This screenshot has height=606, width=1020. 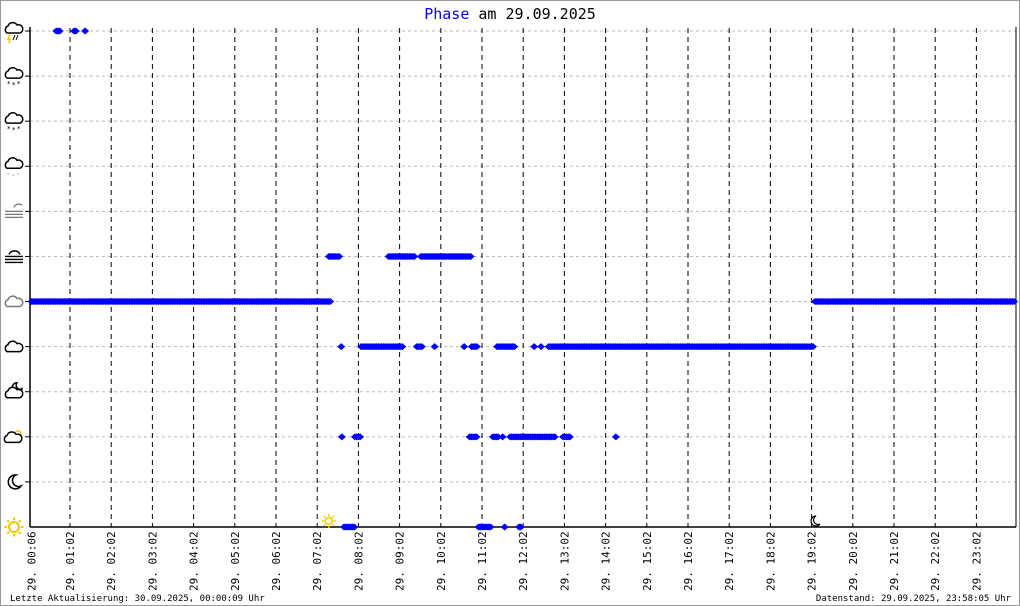 I want to click on fog-icon, so click(x=14, y=257).